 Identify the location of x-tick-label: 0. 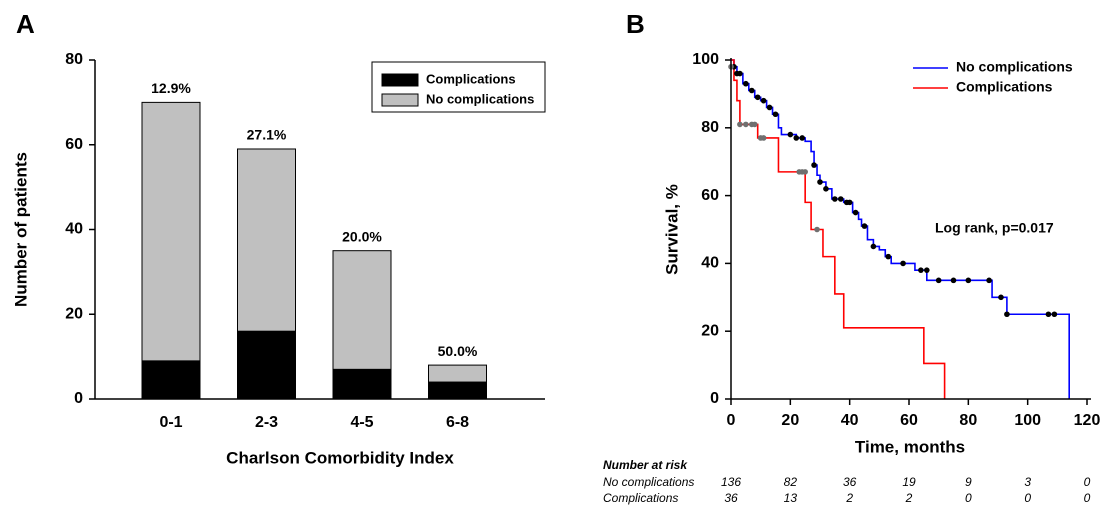
(731, 420).